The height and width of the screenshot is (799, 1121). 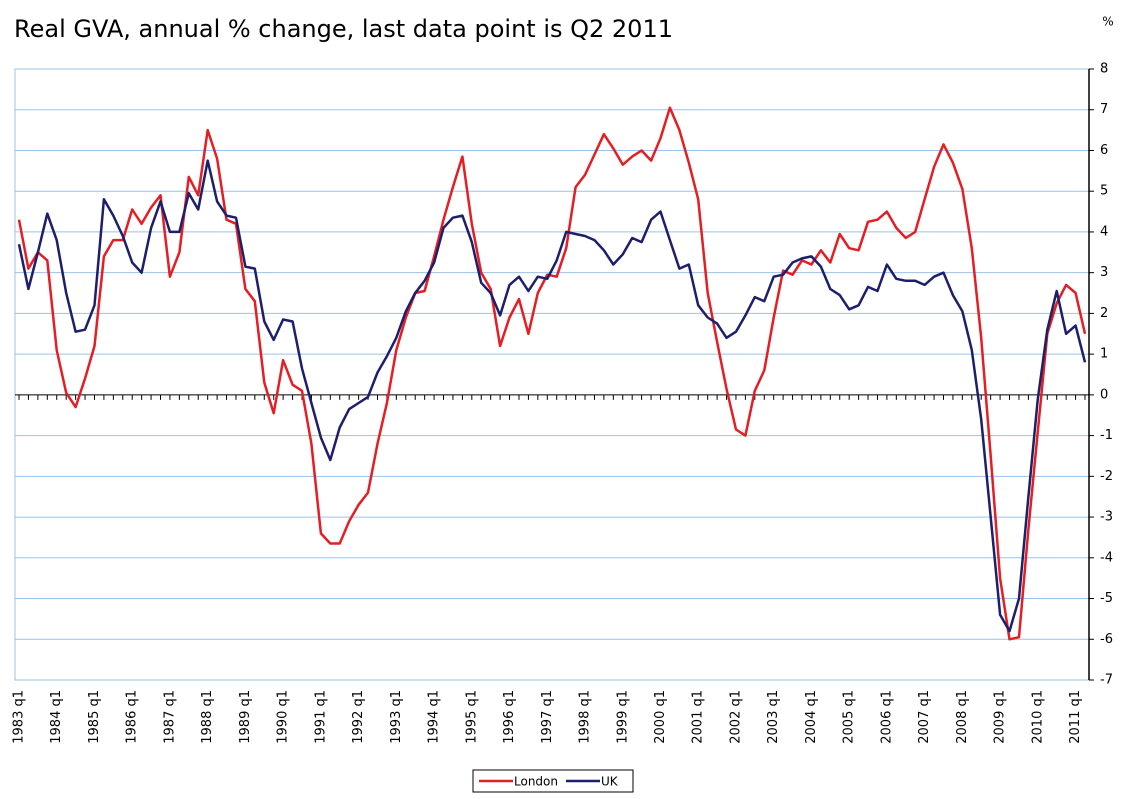 I want to click on x-tick-label: 2002 q1, so click(x=735, y=717).